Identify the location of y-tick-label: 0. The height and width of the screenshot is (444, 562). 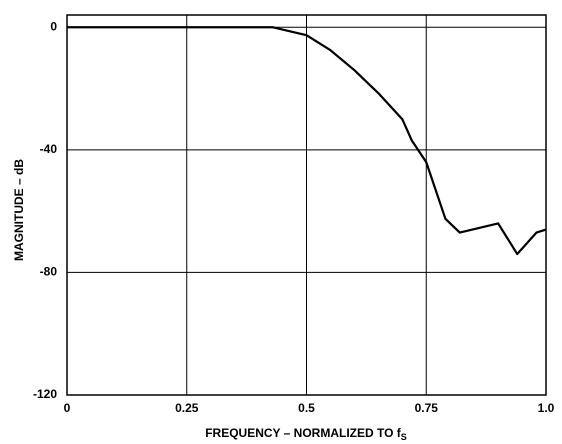
(53, 26).